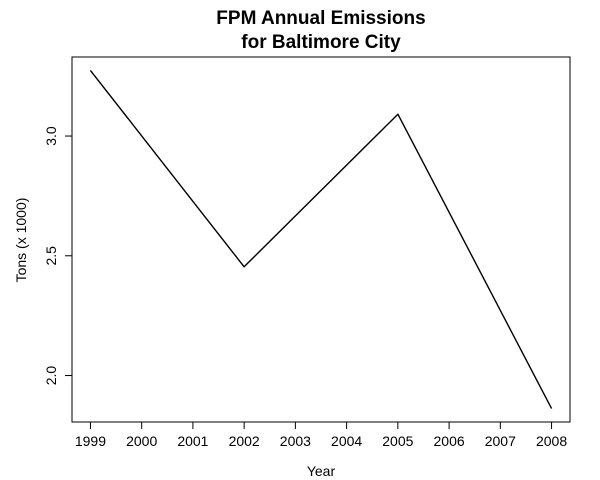  Describe the element at coordinates (346, 441) in the screenshot. I see `x-tick-label-2004: 2004` at that location.